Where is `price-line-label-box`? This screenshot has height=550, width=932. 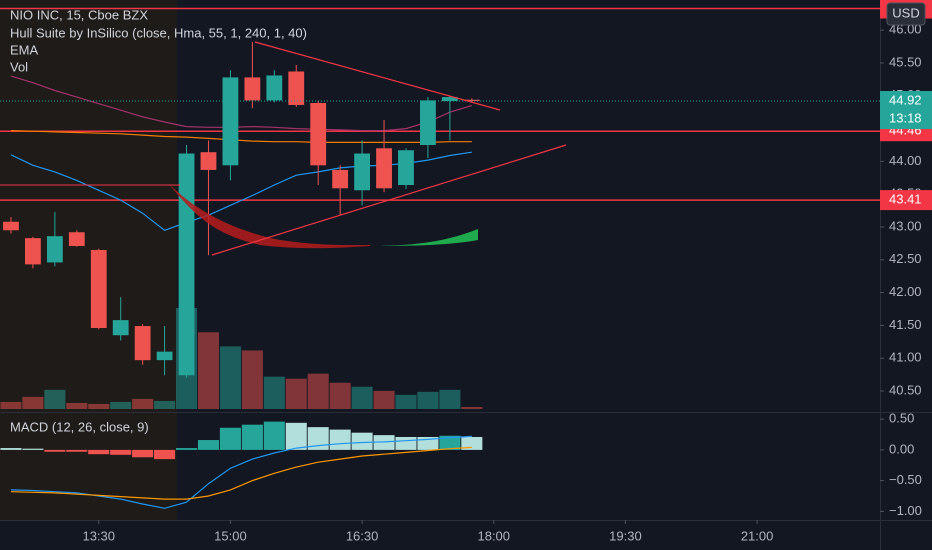
price-line-label-box is located at coordinates (906, 200).